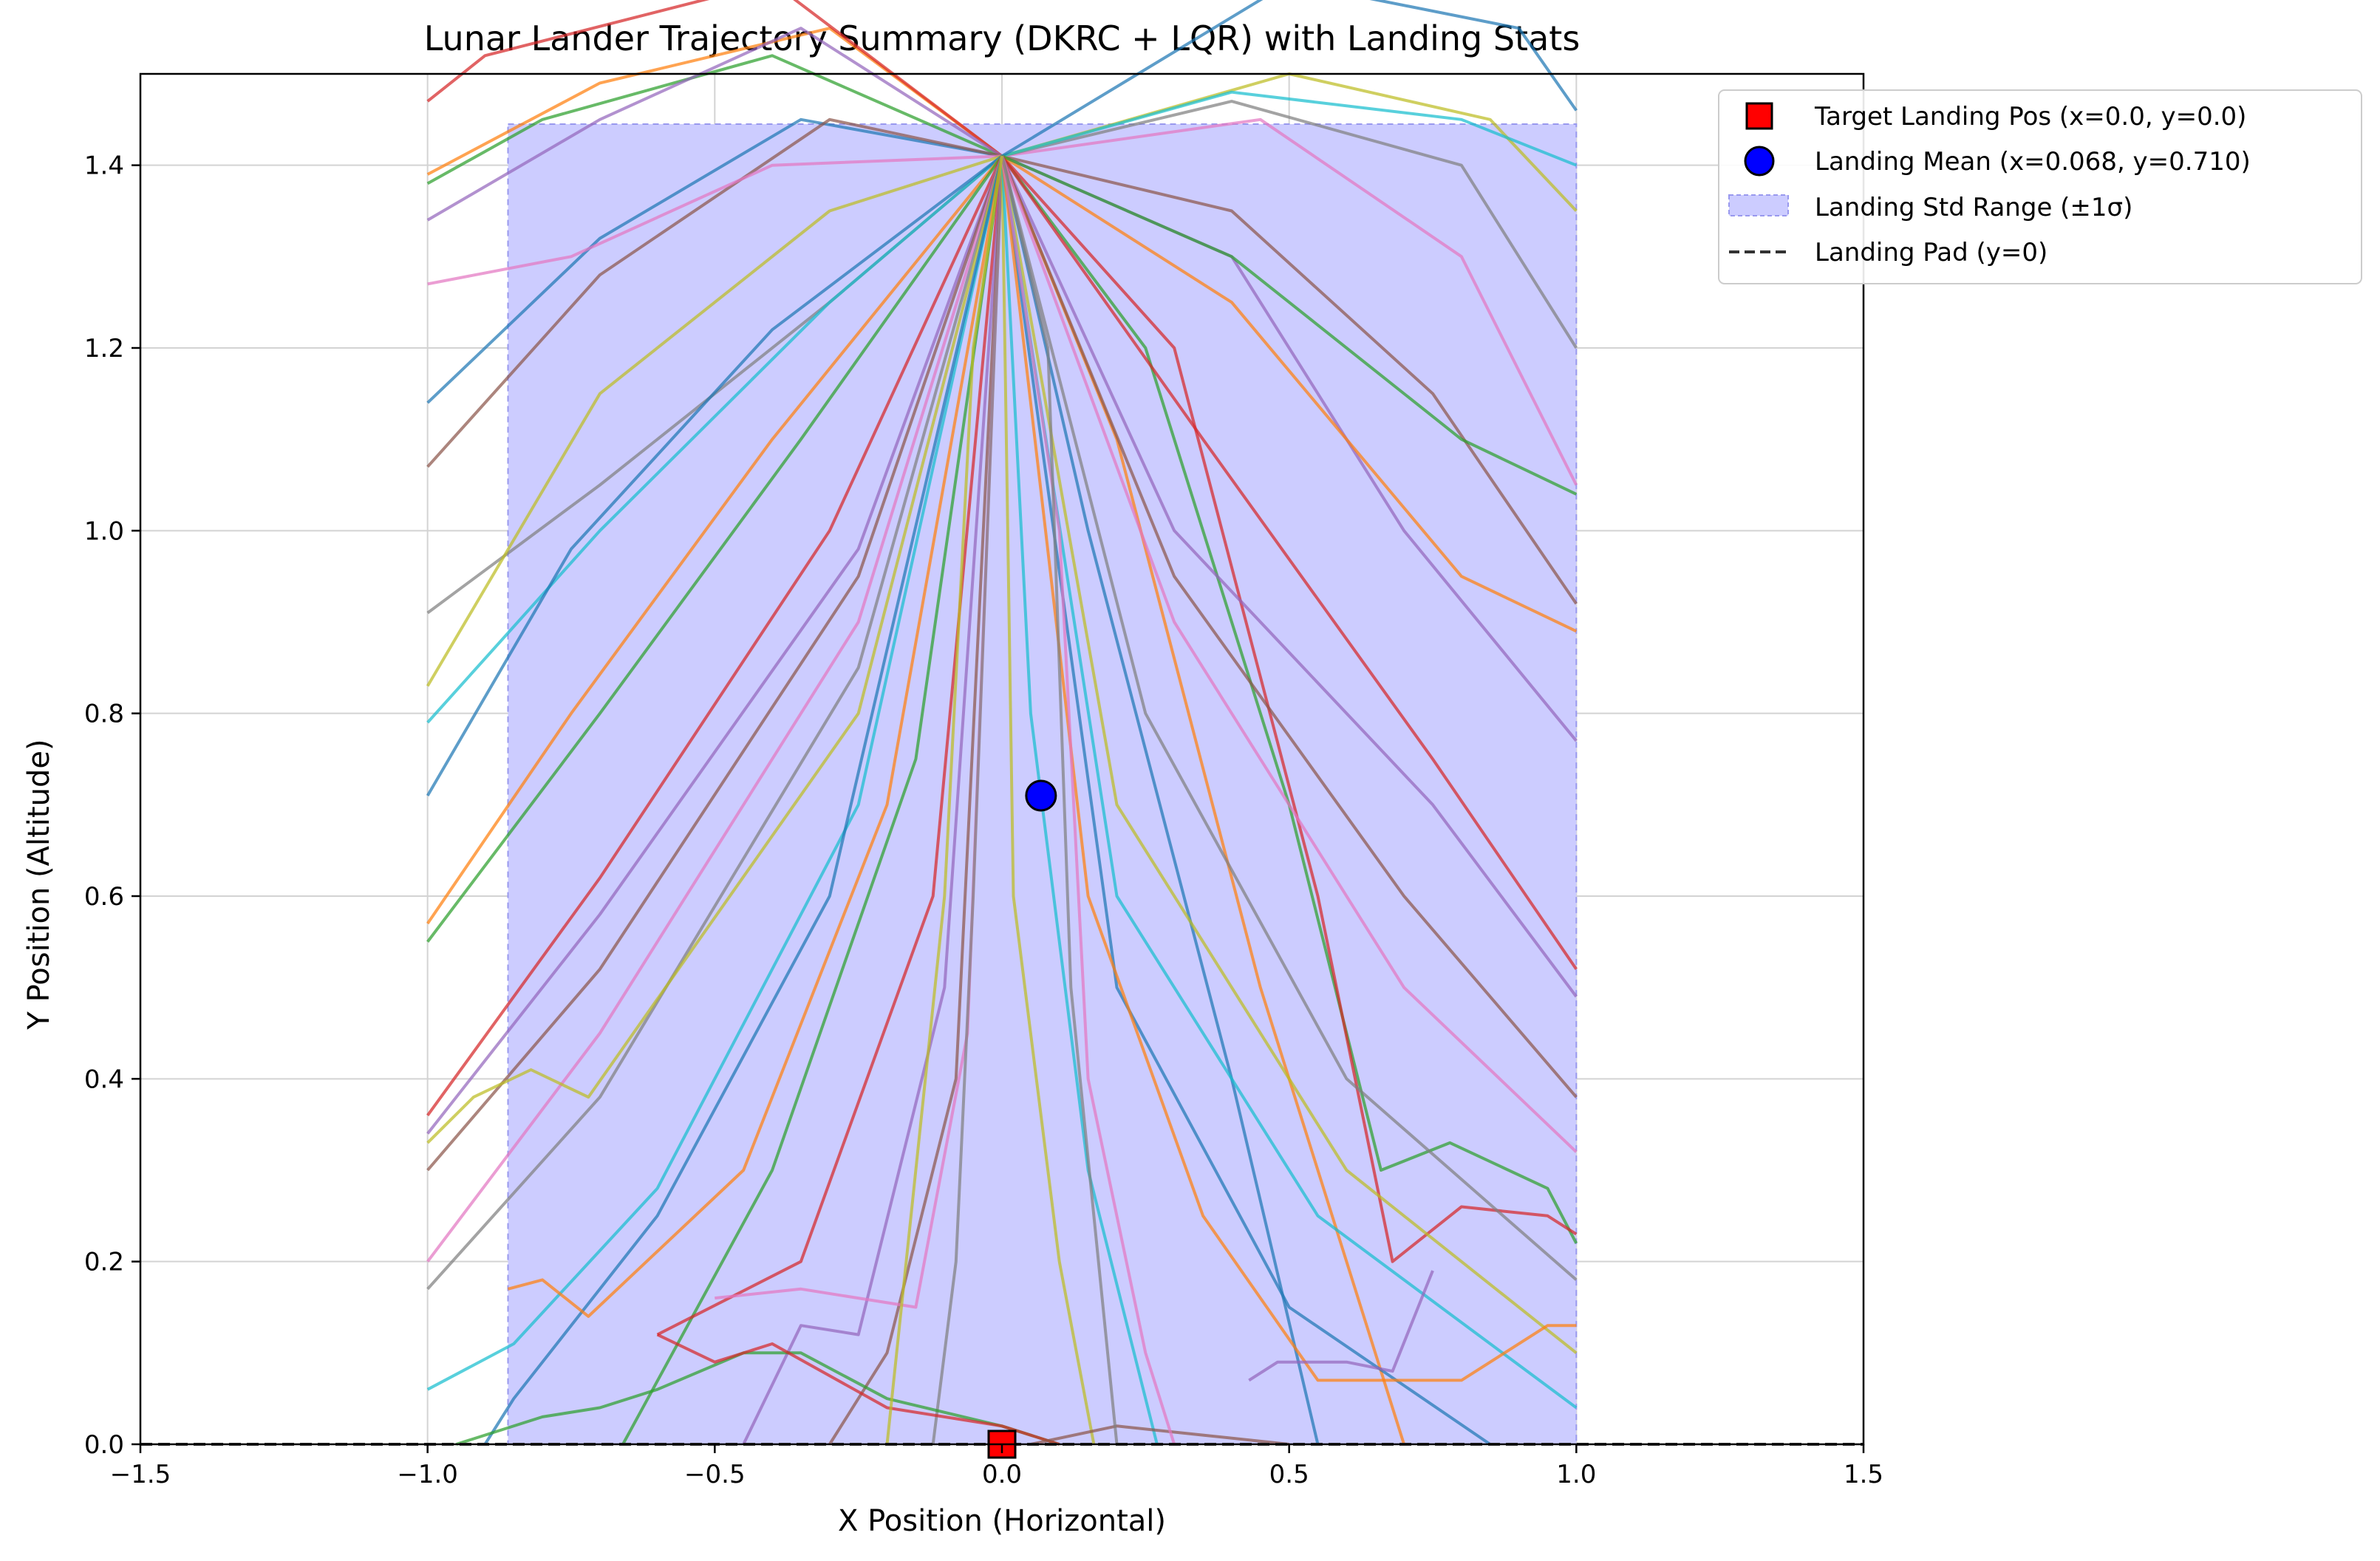 The width and height of the screenshot is (2380, 1561). What do you see at coordinates (104, 897) in the screenshot?
I see `y-tick-label: 0.6` at bounding box center [104, 897].